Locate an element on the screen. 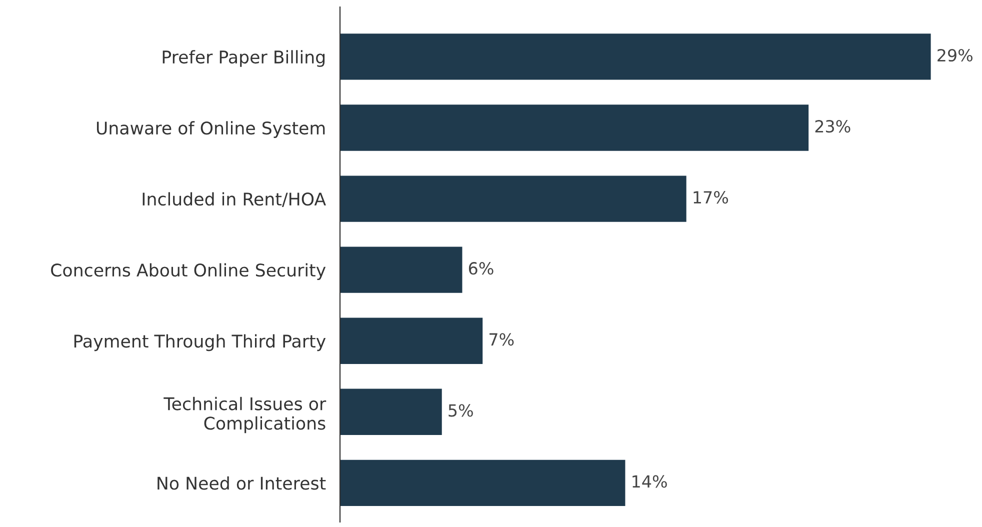  data-label: 17% is located at coordinates (711, 197).